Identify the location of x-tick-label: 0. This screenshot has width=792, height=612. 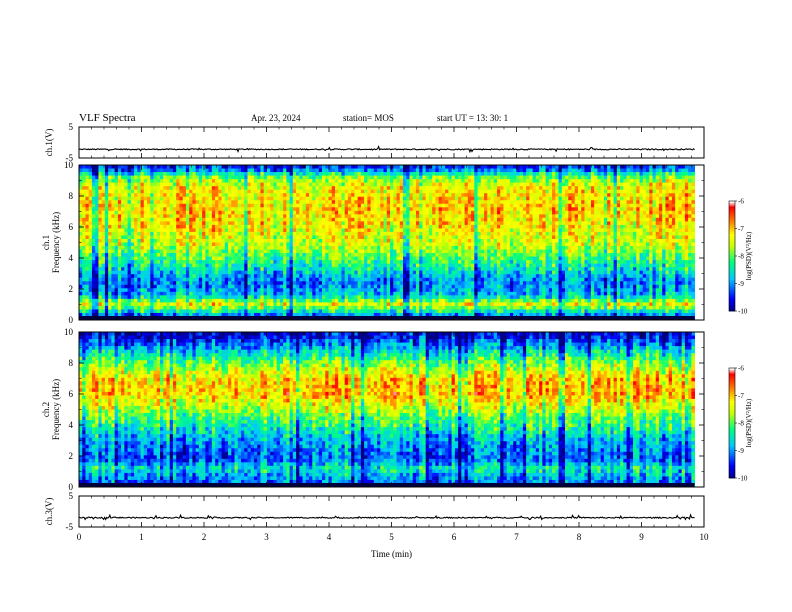
(79, 537).